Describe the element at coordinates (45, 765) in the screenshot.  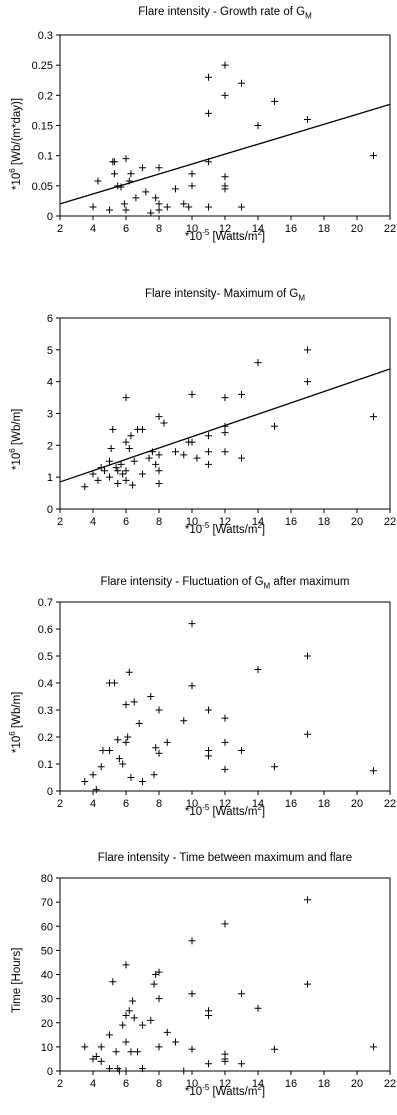
I see `y-tick-label: 0.1` at that location.